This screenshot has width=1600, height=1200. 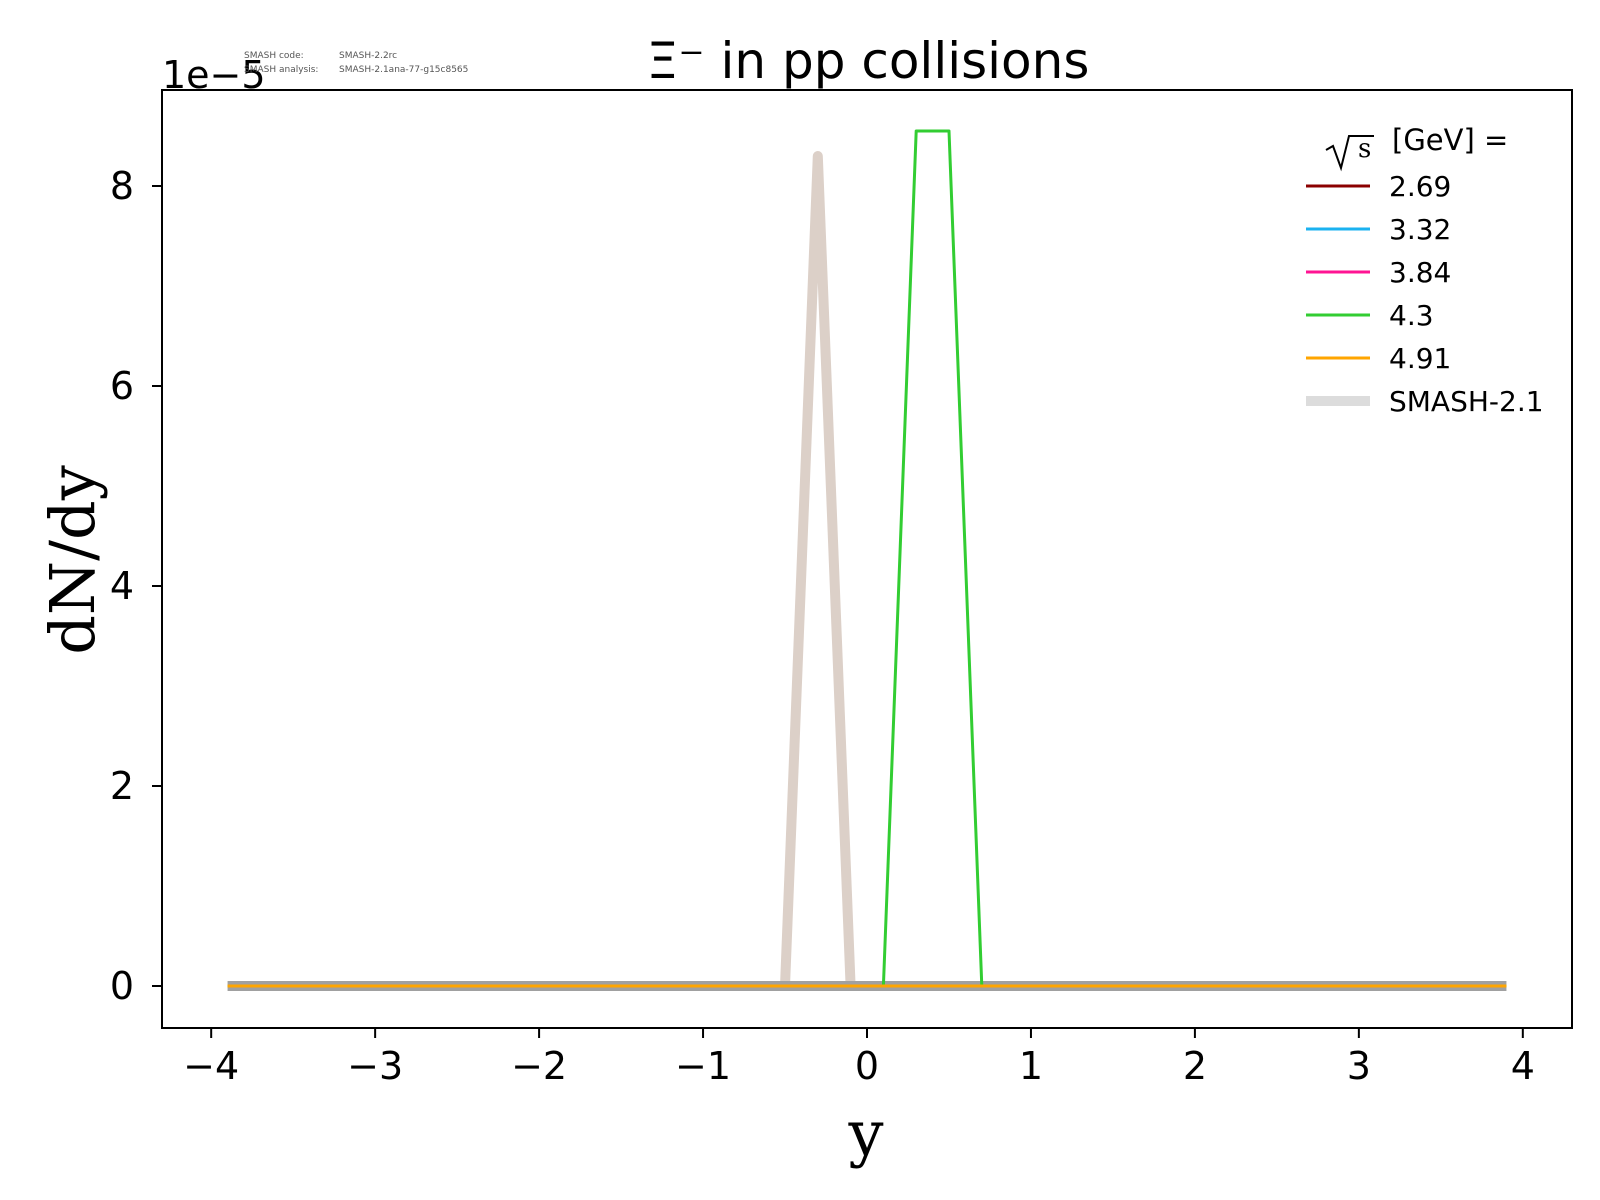 What do you see at coordinates (281, 70) in the screenshot?
I see `version-line2-label: SMASH analysis:` at bounding box center [281, 70].